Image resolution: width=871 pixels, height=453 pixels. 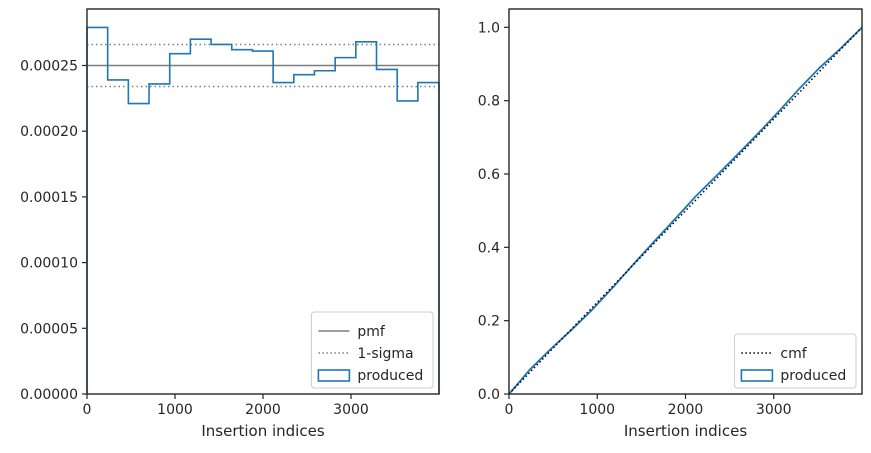 What do you see at coordinates (793, 354) in the screenshot?
I see `legend-label: cmf` at bounding box center [793, 354].